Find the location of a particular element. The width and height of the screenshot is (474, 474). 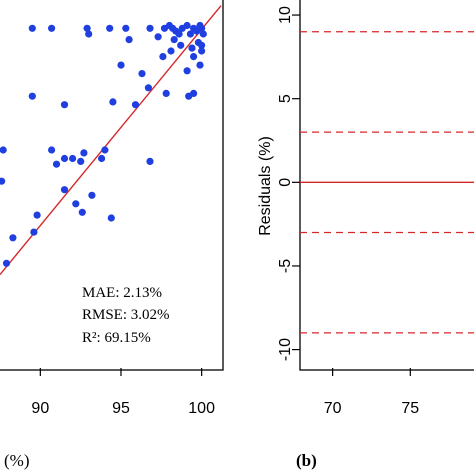

metric-rmse: RMSE: 3.02% is located at coordinates (126, 315).